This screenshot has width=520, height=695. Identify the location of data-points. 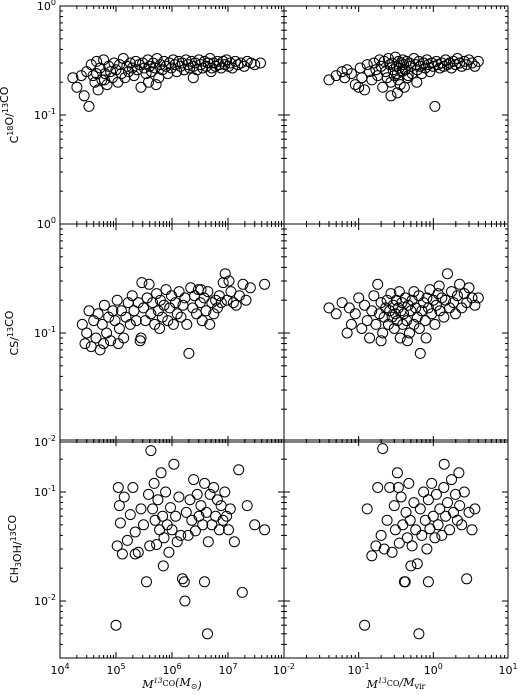
(173, 313).